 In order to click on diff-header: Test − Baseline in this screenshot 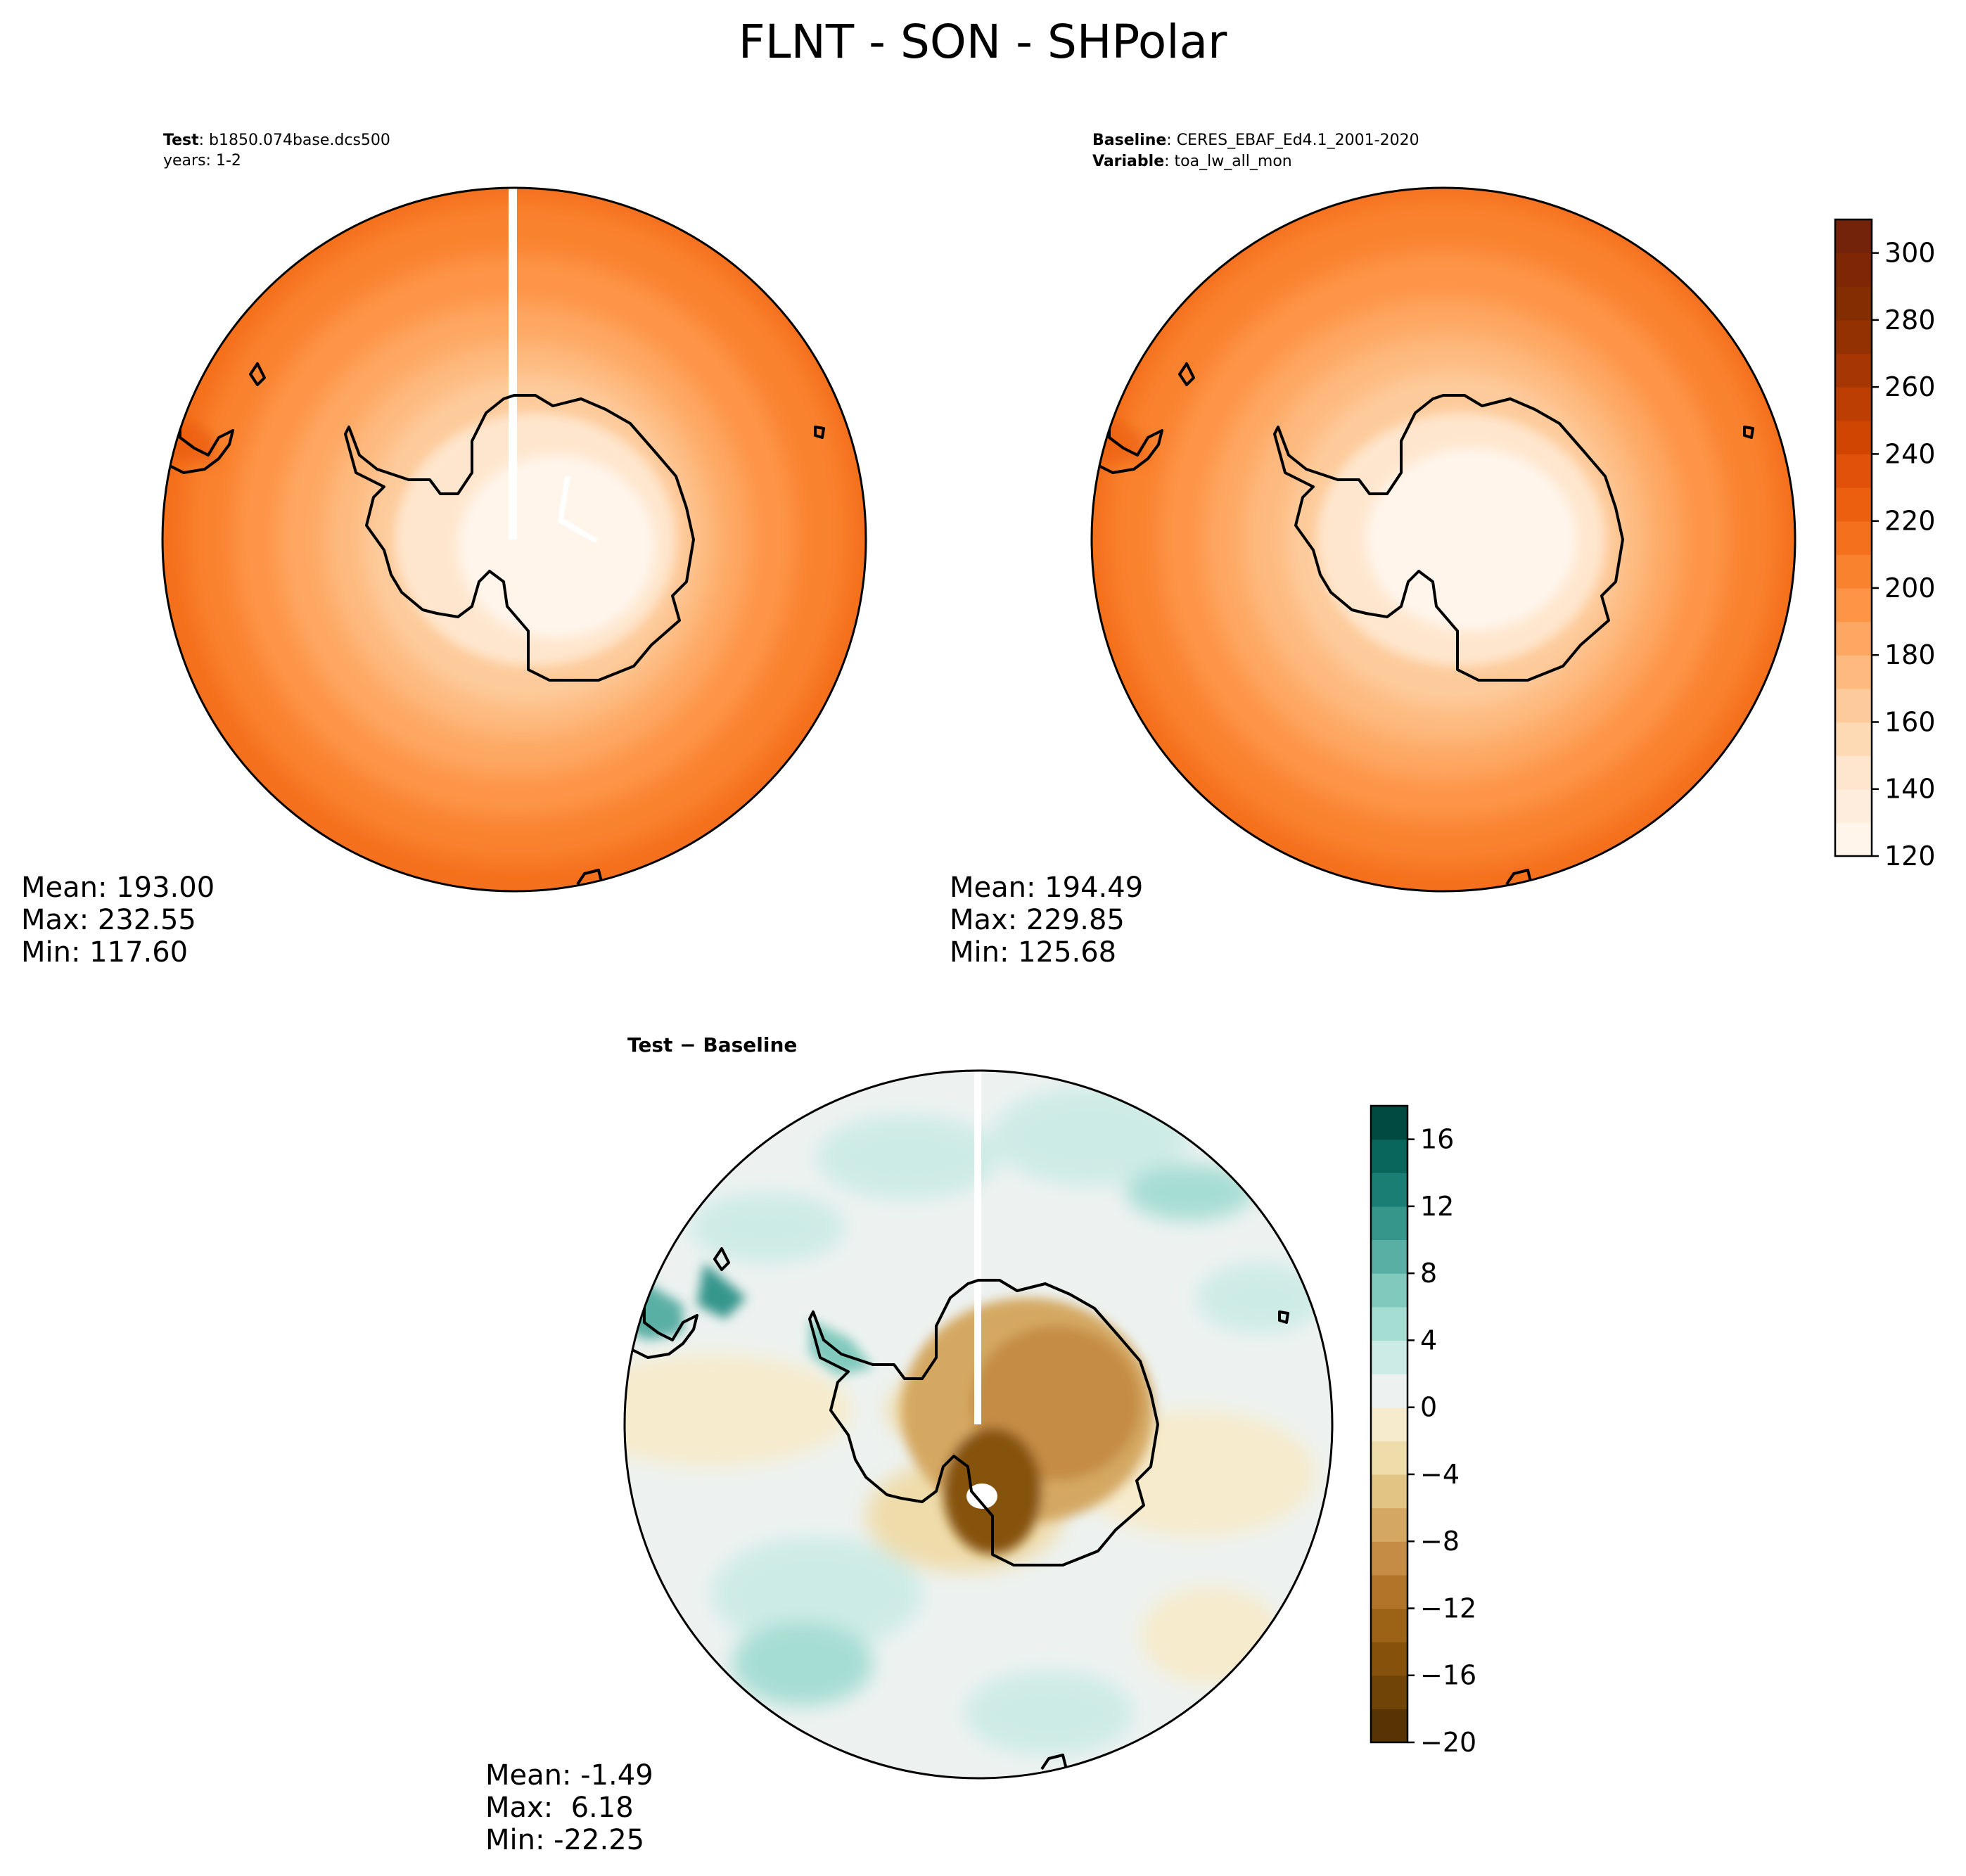, I will do `click(712, 1045)`.